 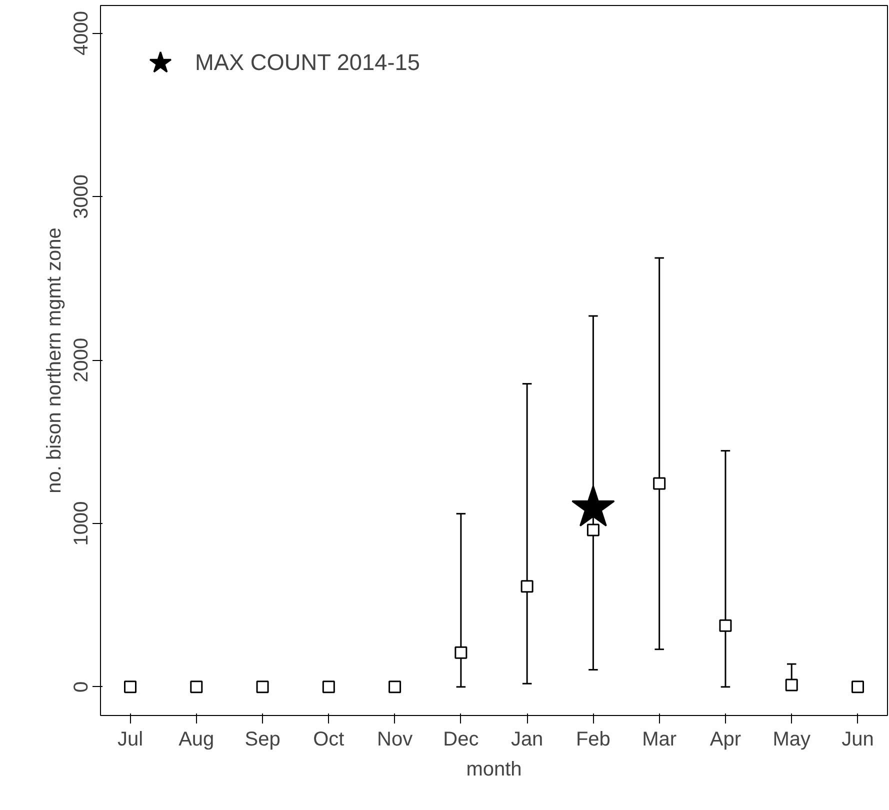 I want to click on x-tick-label: Apr, so click(x=726, y=739).